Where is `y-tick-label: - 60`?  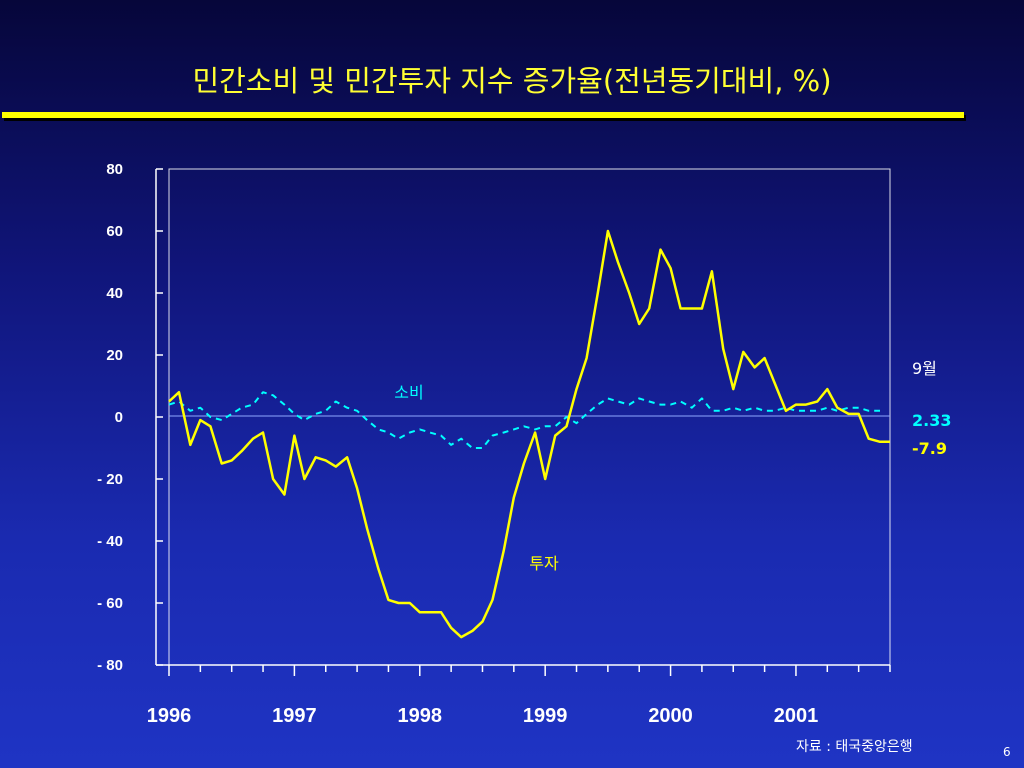 y-tick-label: - 60 is located at coordinates (110, 603).